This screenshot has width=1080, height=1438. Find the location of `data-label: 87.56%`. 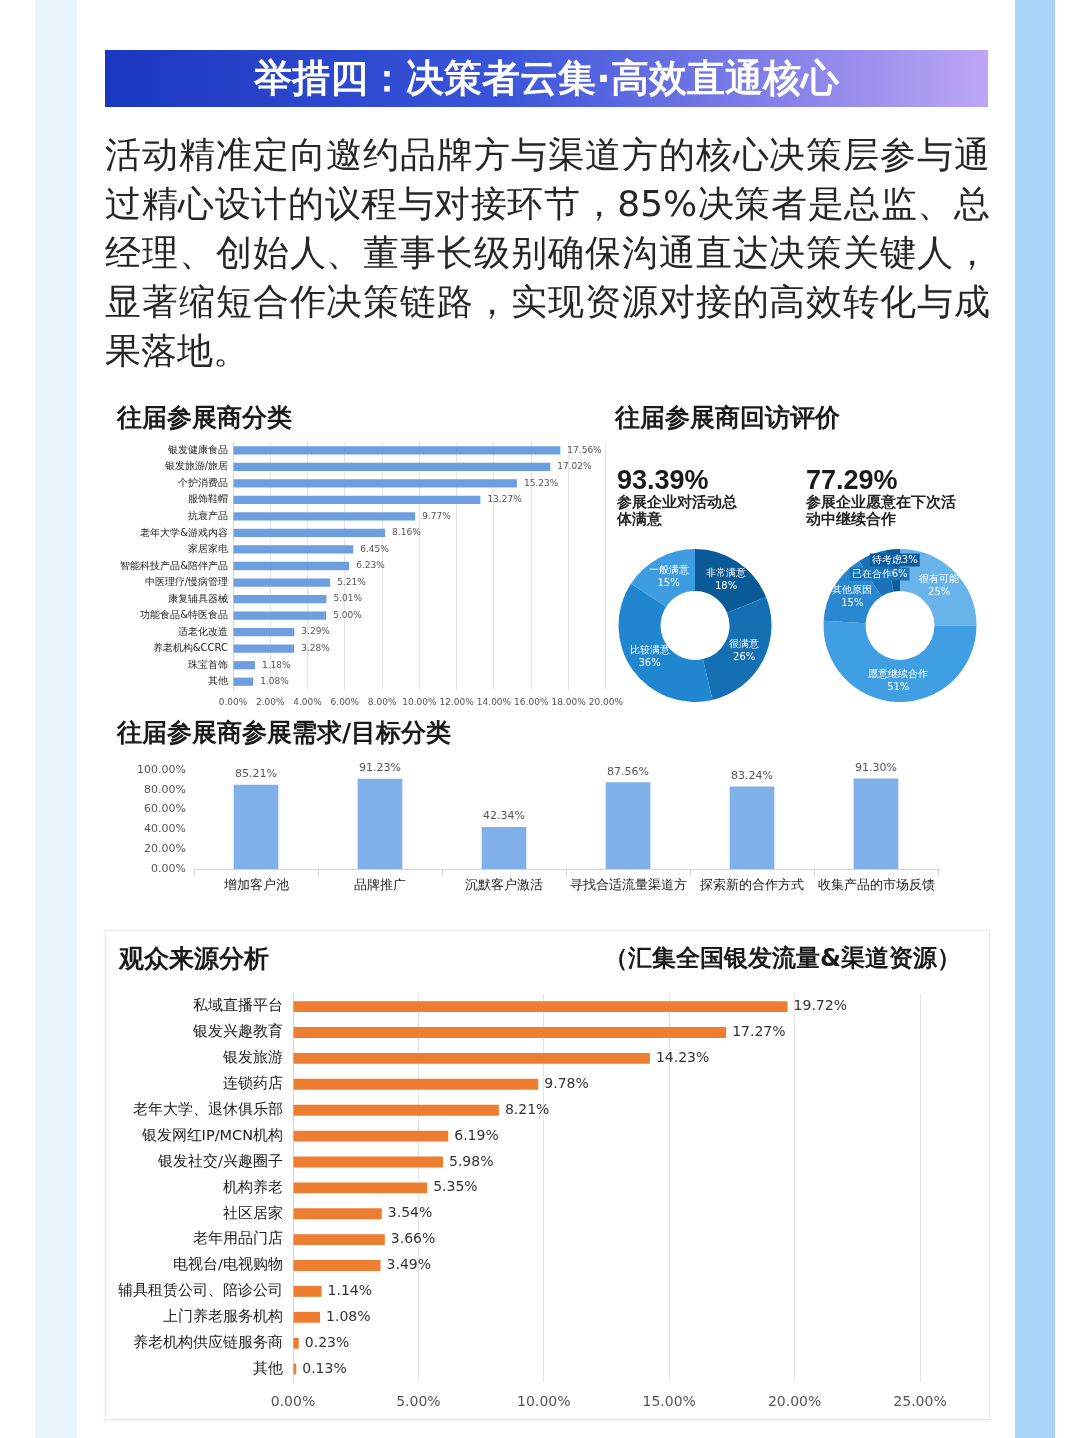

data-label: 87.56% is located at coordinates (628, 771).